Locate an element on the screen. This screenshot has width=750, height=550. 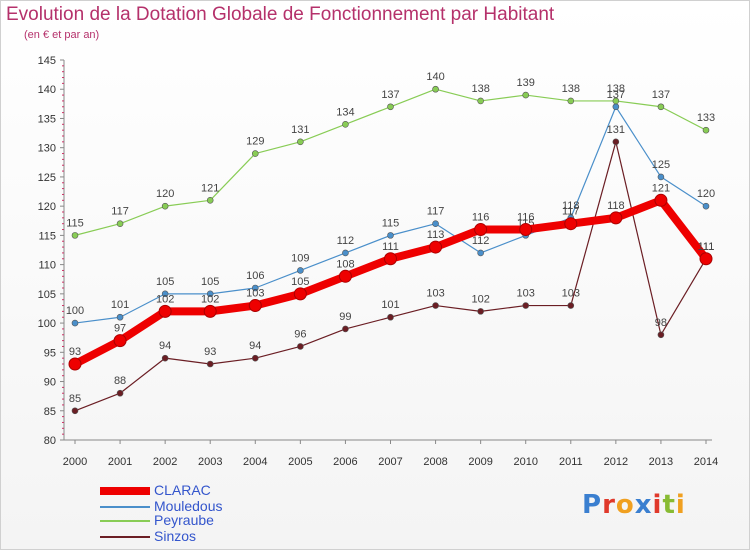
data-label-sinzos: 96 is located at coordinates (300, 334).